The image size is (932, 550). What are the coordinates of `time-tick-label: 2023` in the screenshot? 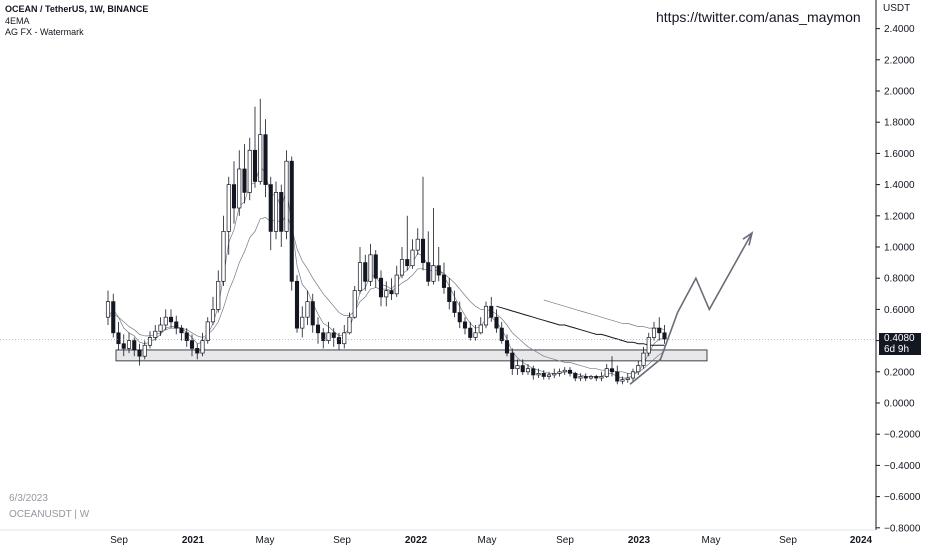 It's located at (639, 540).